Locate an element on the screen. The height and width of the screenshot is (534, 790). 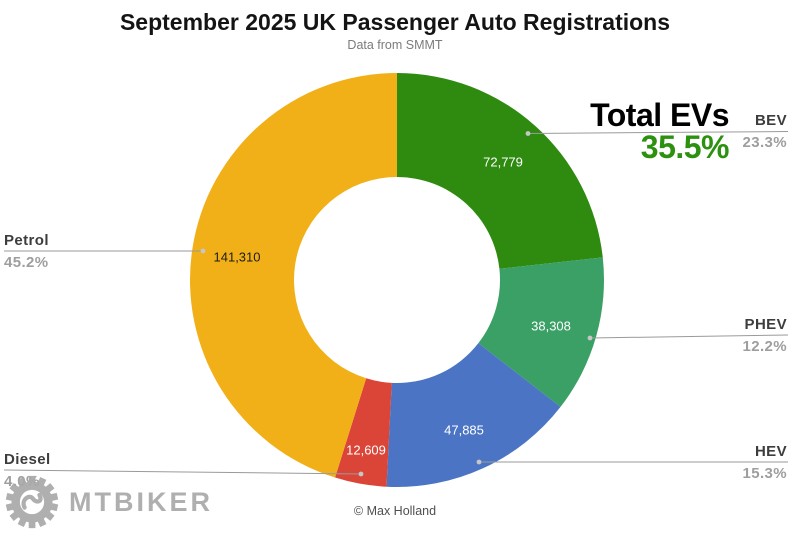
leader-line-diesel is located at coordinates (182, 472).